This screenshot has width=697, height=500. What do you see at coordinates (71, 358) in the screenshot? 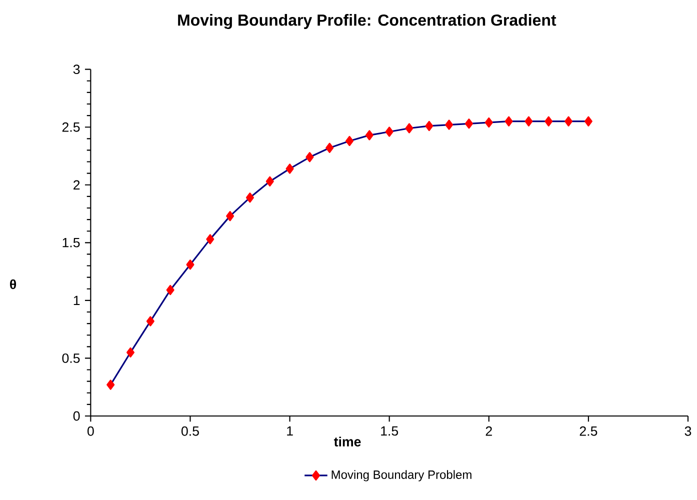
I see `y-tick-label: 0.5` at bounding box center [71, 358].